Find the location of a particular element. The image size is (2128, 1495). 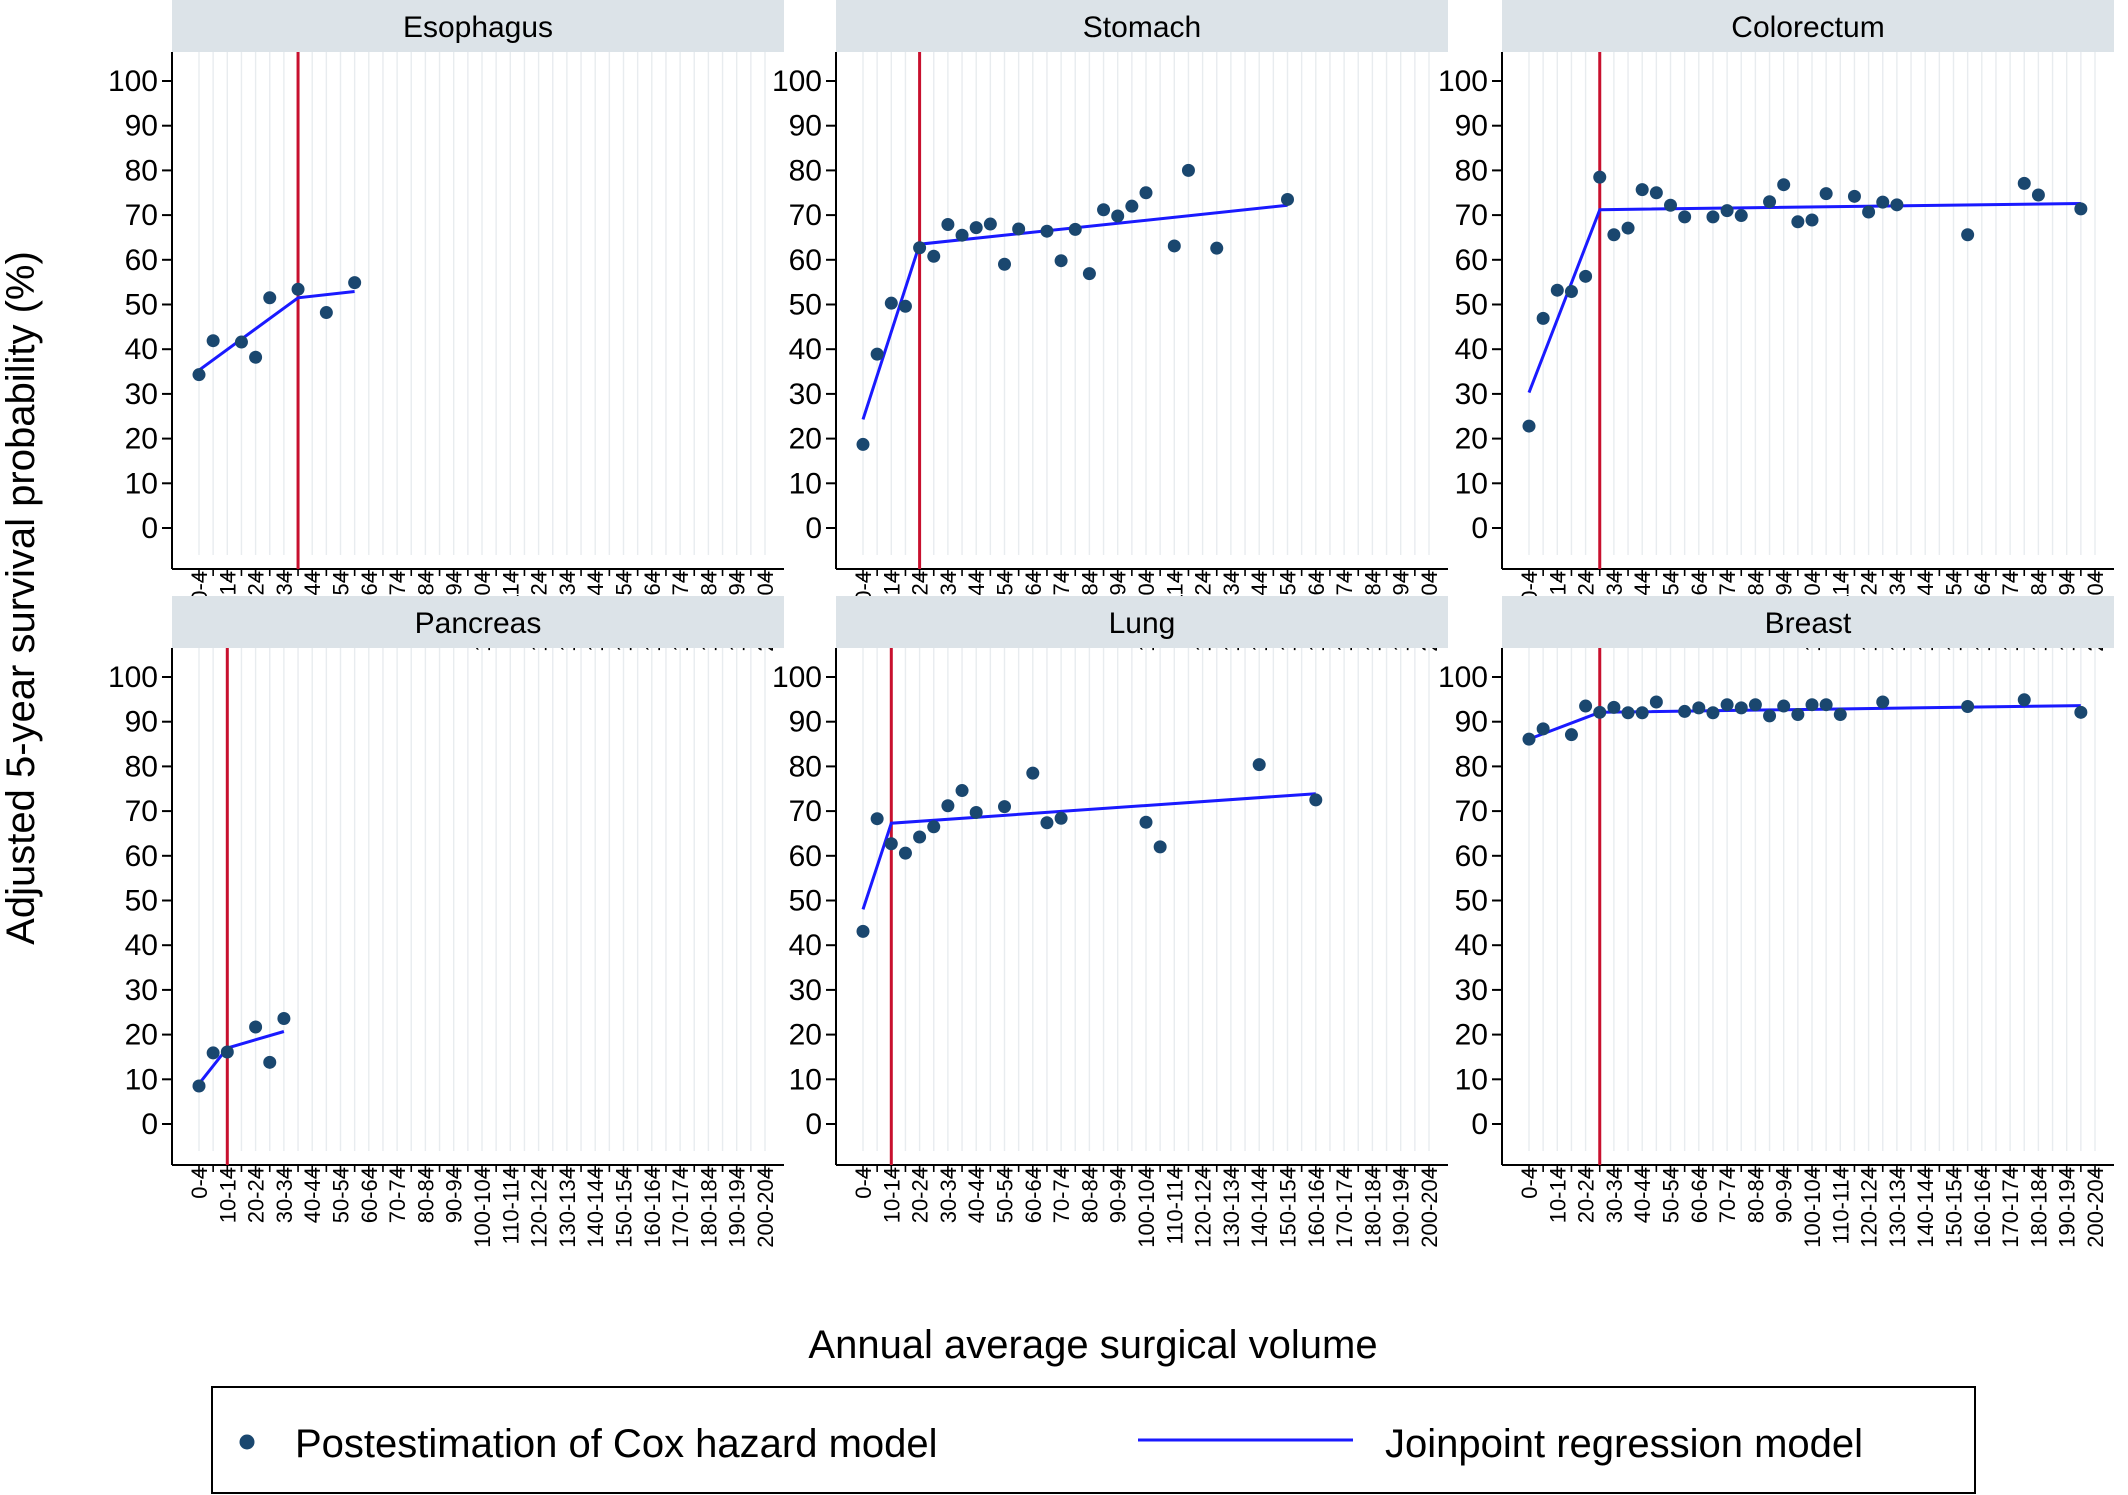

y-tick-label: 40 is located at coordinates (1471, 945).